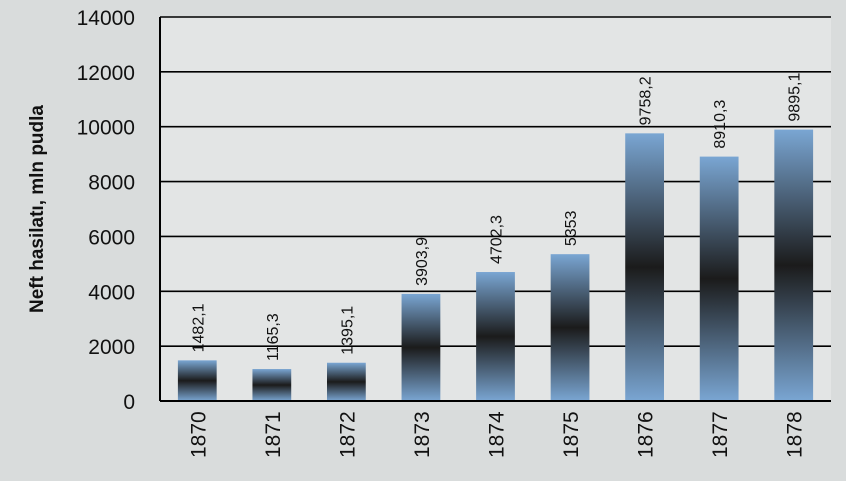 The height and width of the screenshot is (481, 846). I want to click on x-tick-labels: 1870 1871 1872 1873 1874 1875 1876 1877 1878, so click(496, 434).